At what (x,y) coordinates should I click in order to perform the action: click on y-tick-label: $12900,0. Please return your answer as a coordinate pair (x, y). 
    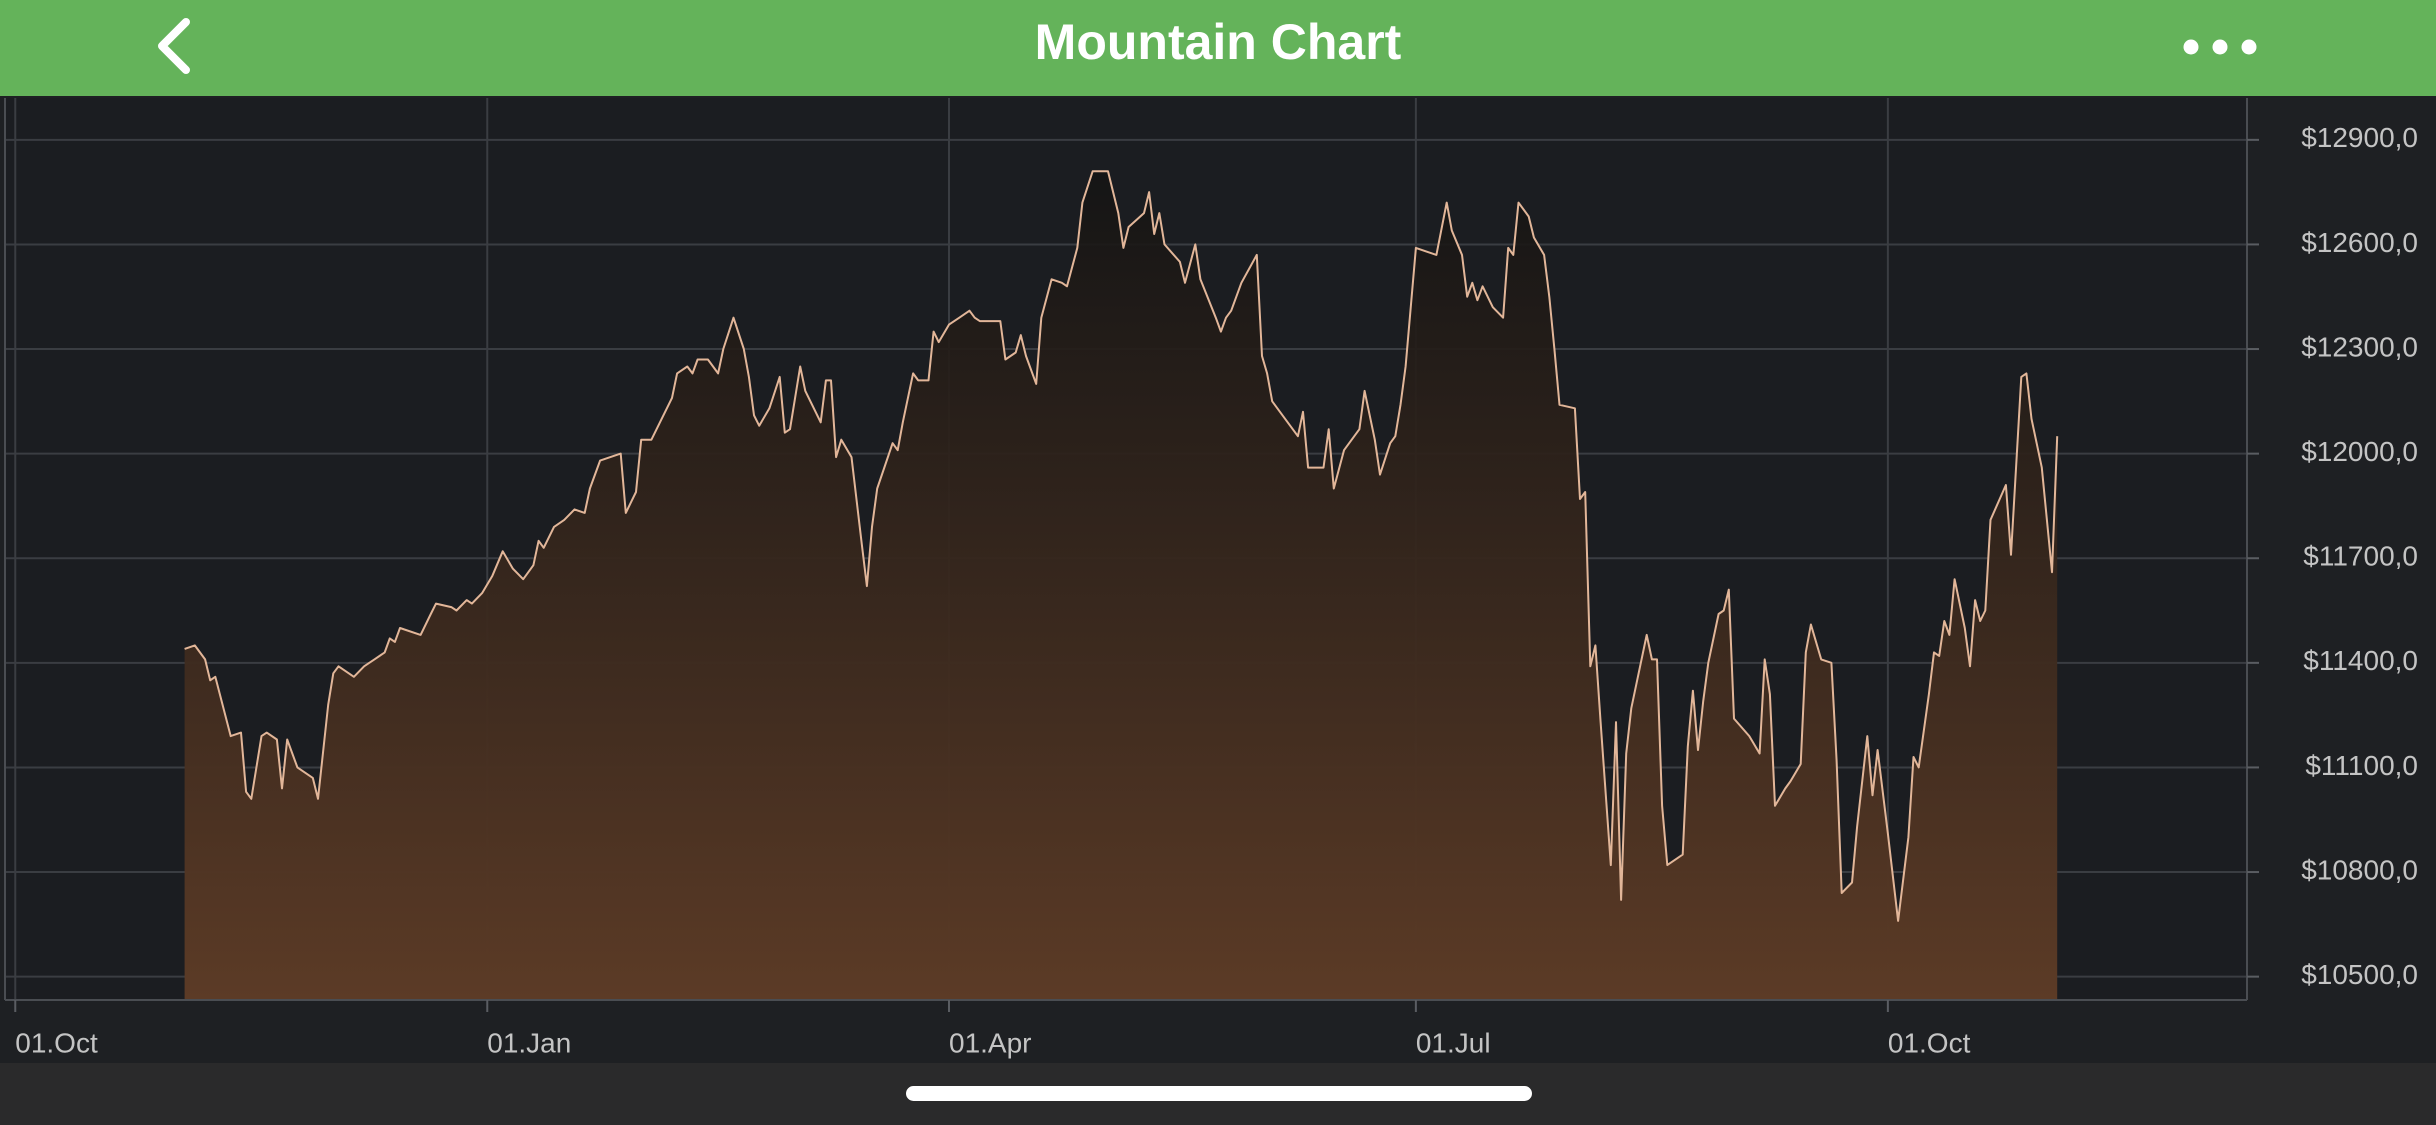
    Looking at the image, I should click on (2359, 137).